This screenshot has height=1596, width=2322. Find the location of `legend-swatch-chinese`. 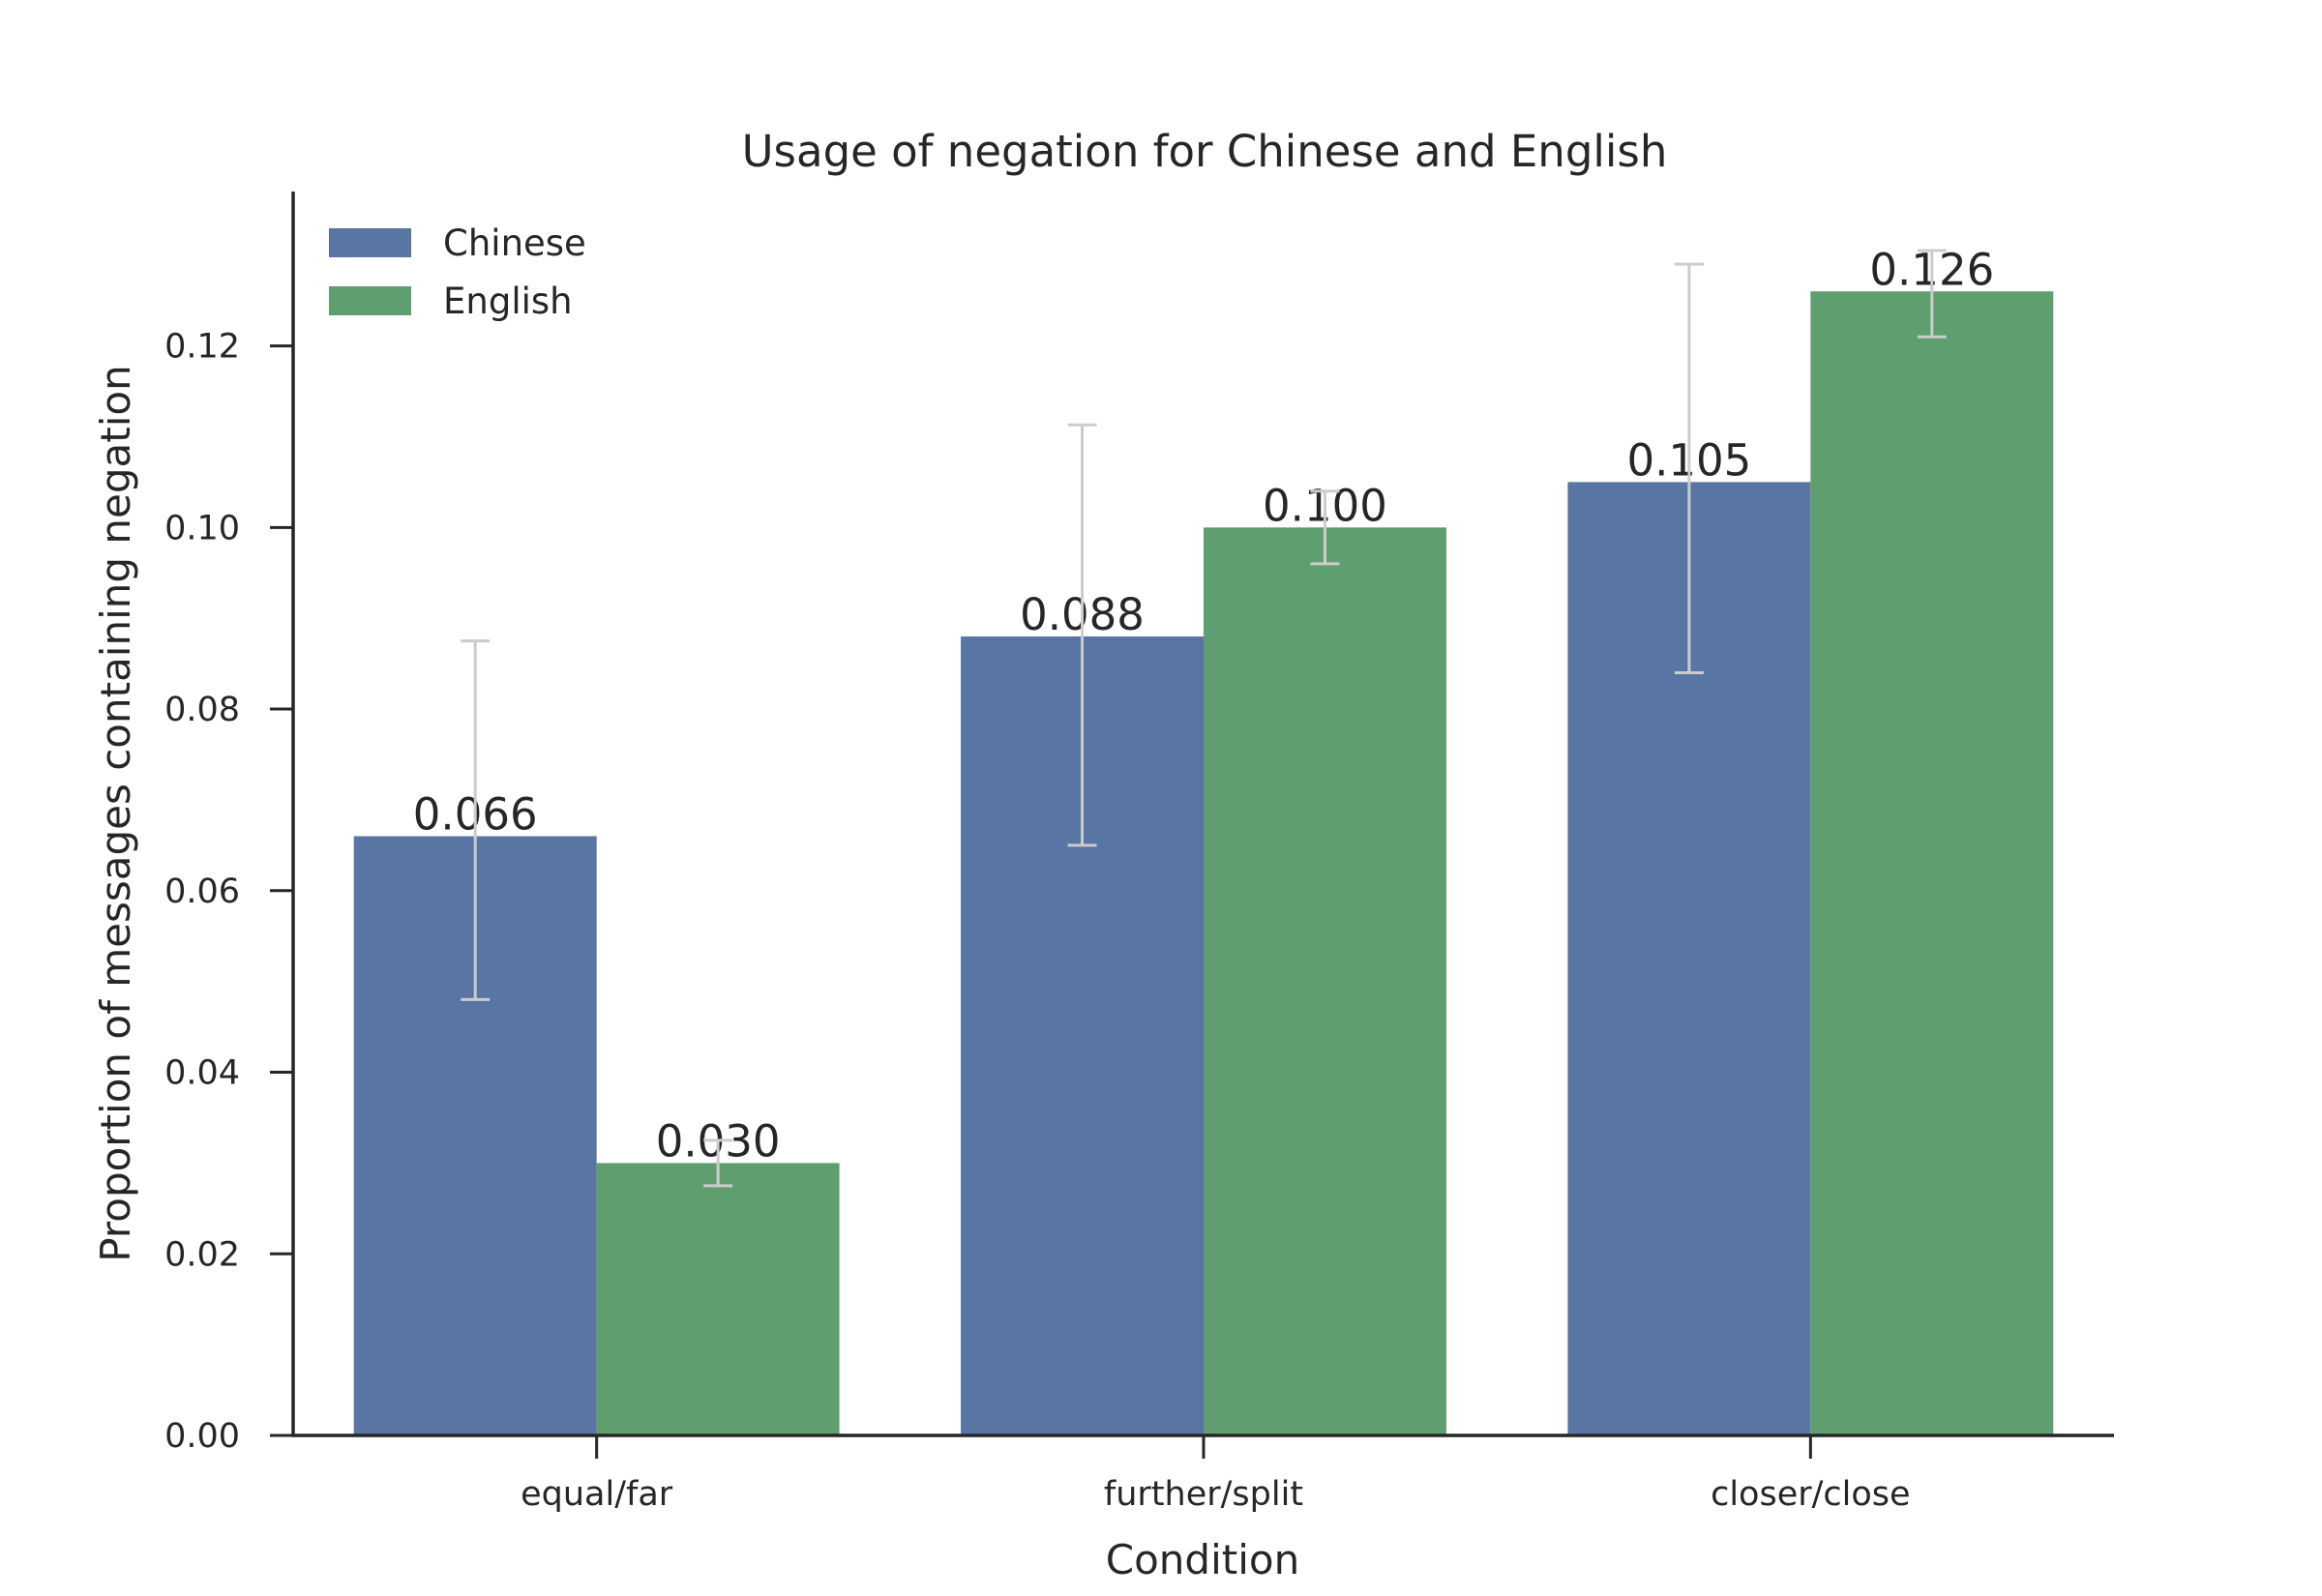

legend-swatch-chinese is located at coordinates (370, 242).